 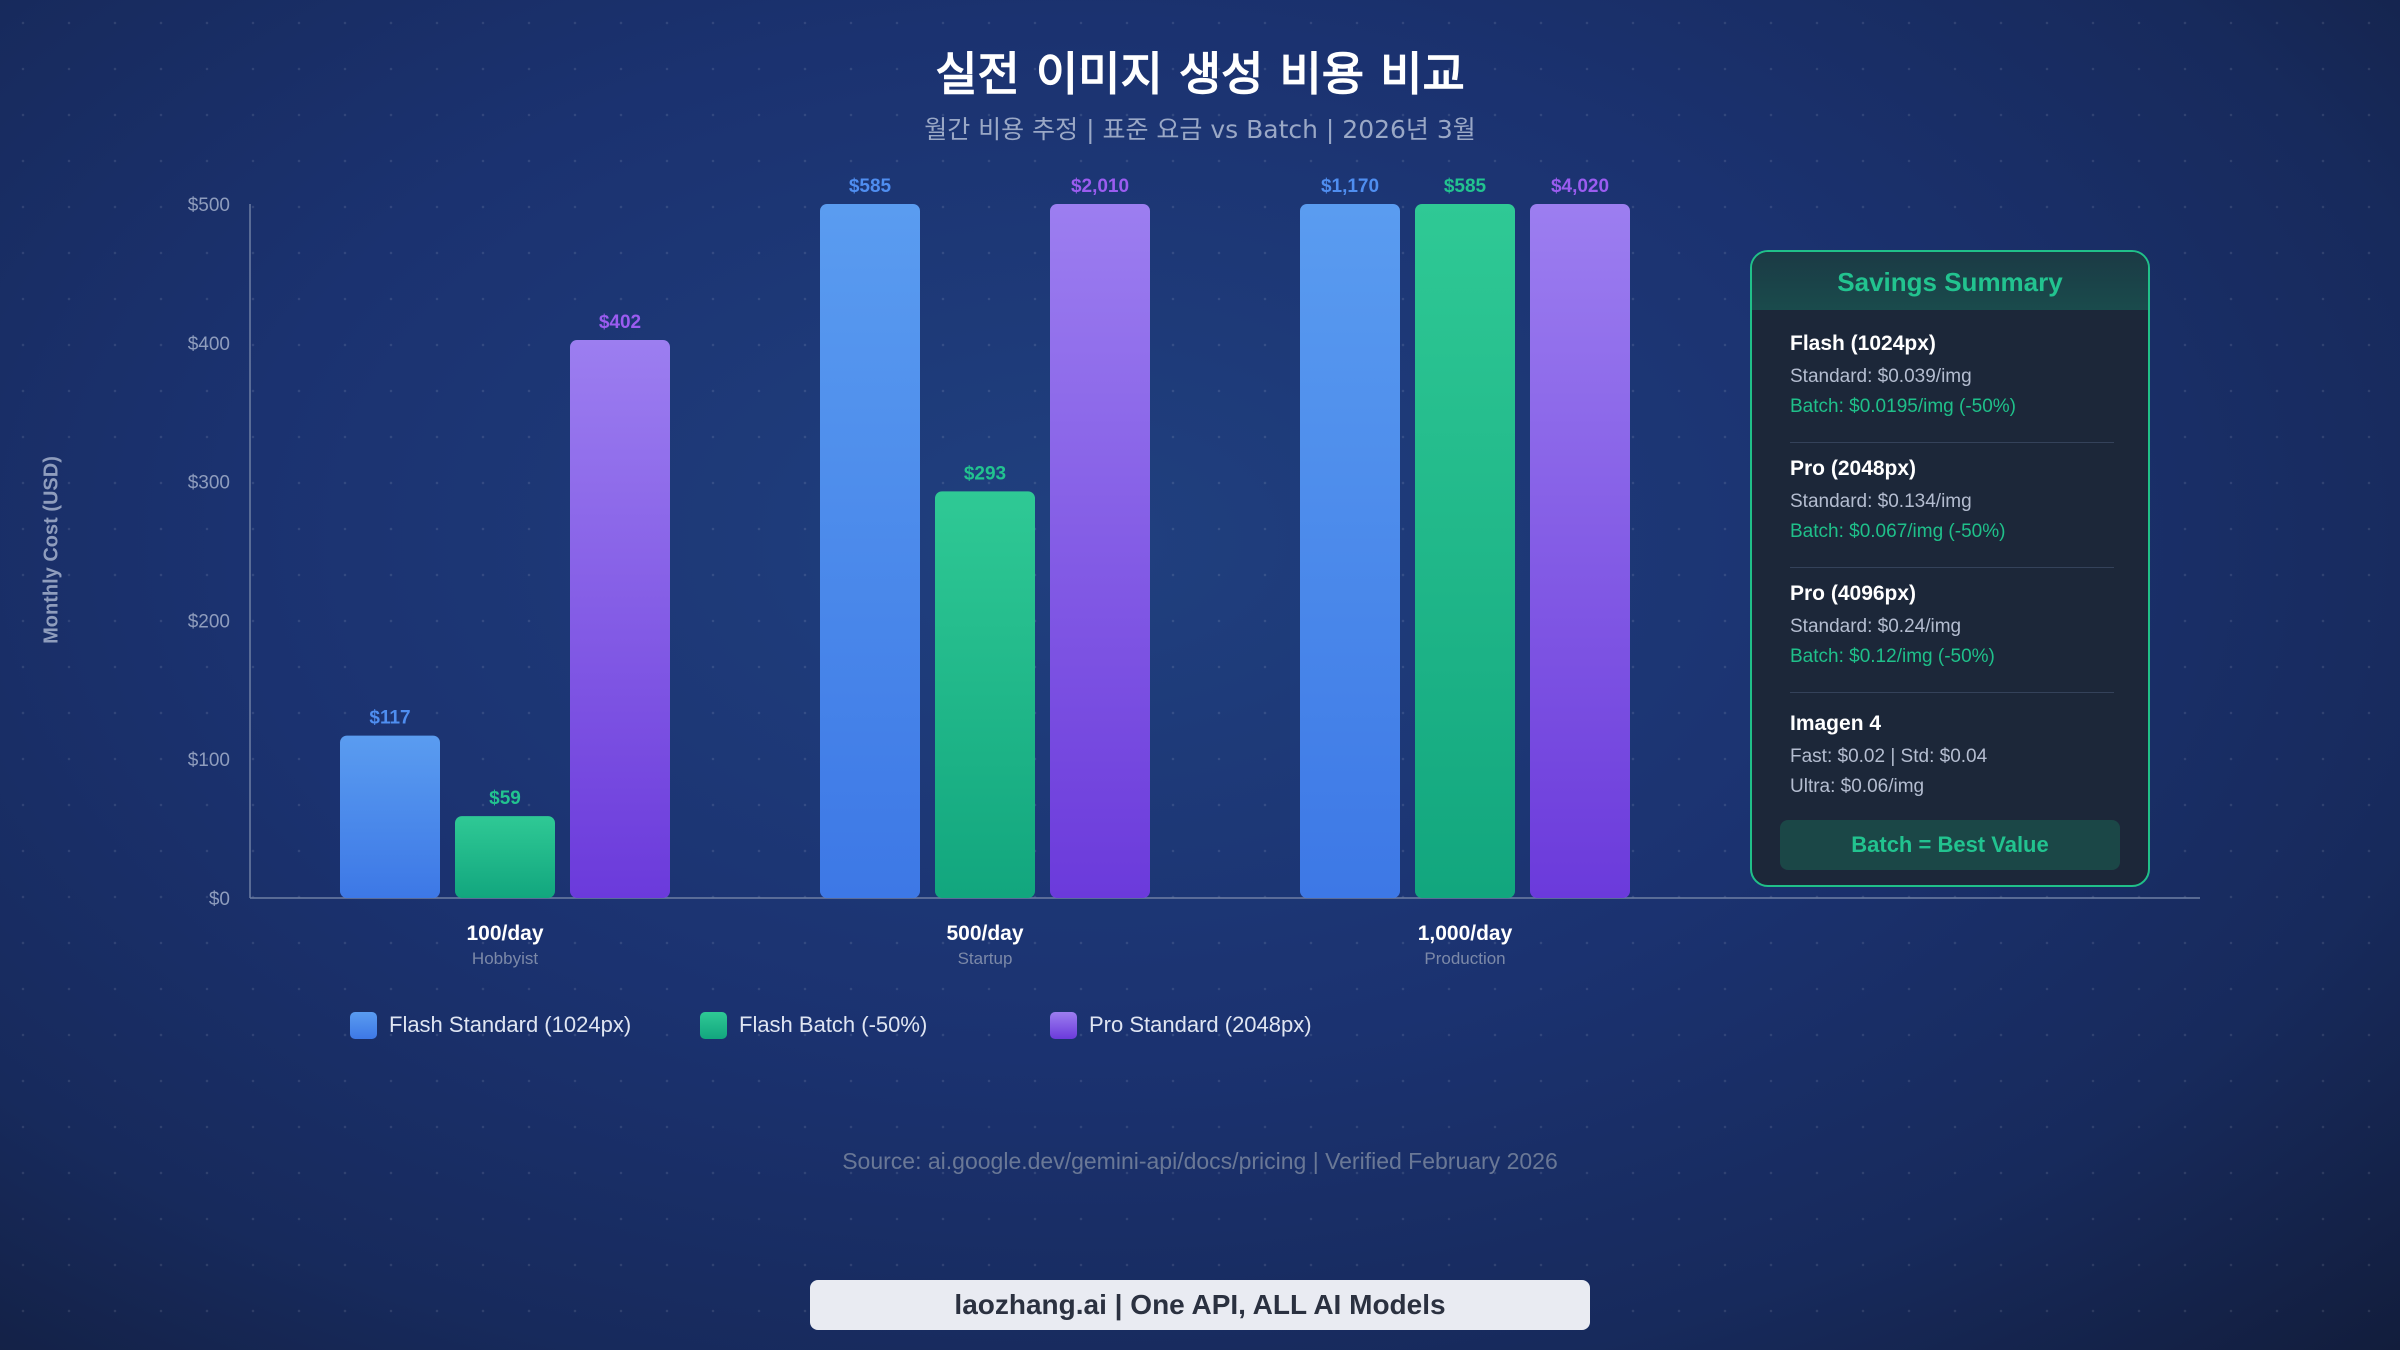 What do you see at coordinates (985, 958) in the screenshot?
I see `x-tick-sublabel: Startup` at bounding box center [985, 958].